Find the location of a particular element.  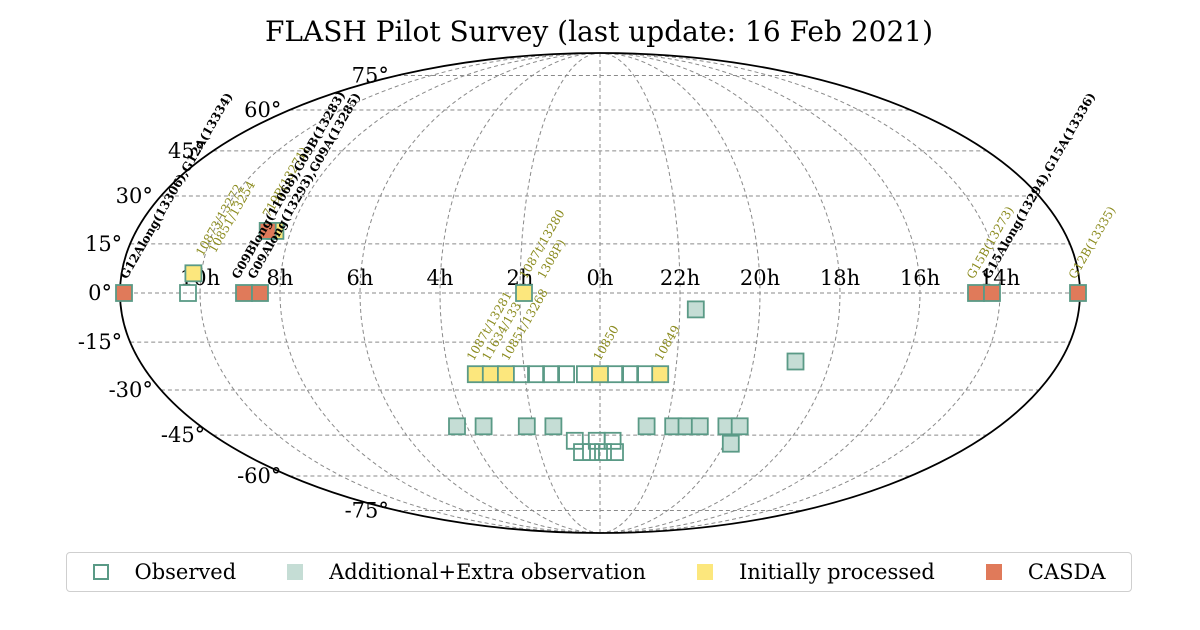

x-tick-label: 20h is located at coordinates (760, 278).